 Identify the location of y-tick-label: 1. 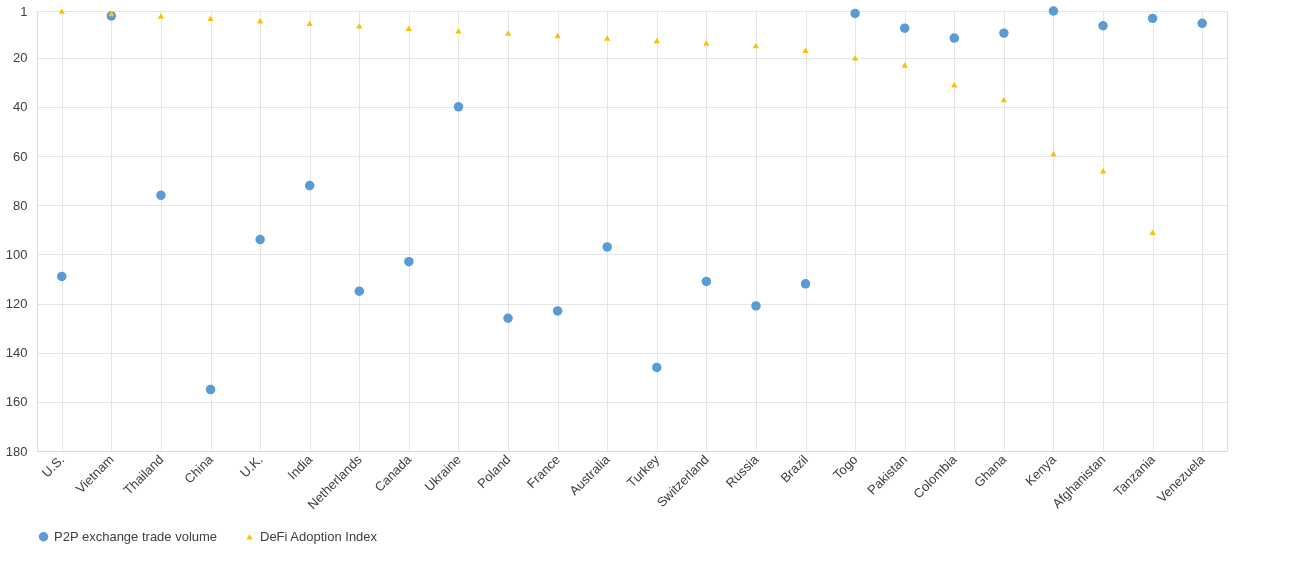
(24, 11).